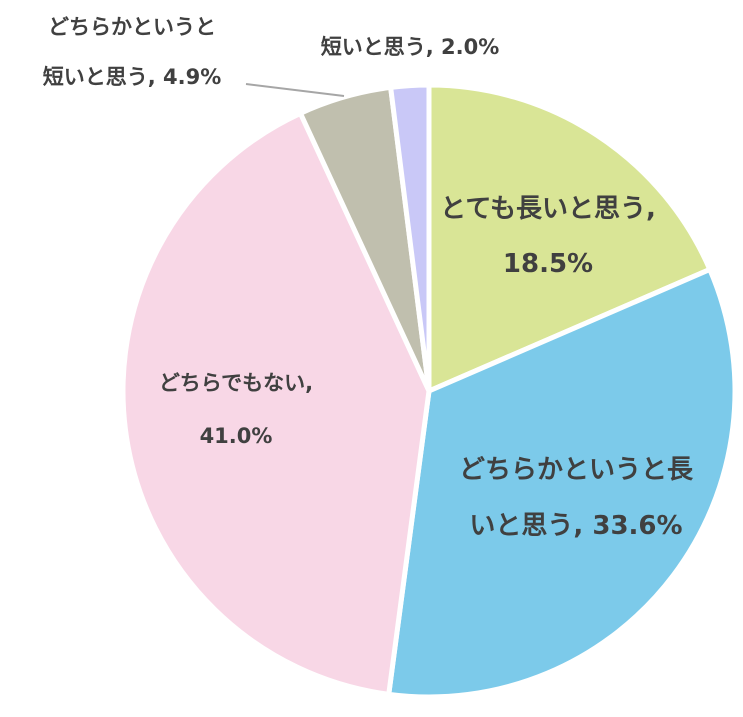  What do you see at coordinates (576, 470) in the screenshot?
I see `slice-label-somewhat-long-name: どちらかというと長` at bounding box center [576, 470].